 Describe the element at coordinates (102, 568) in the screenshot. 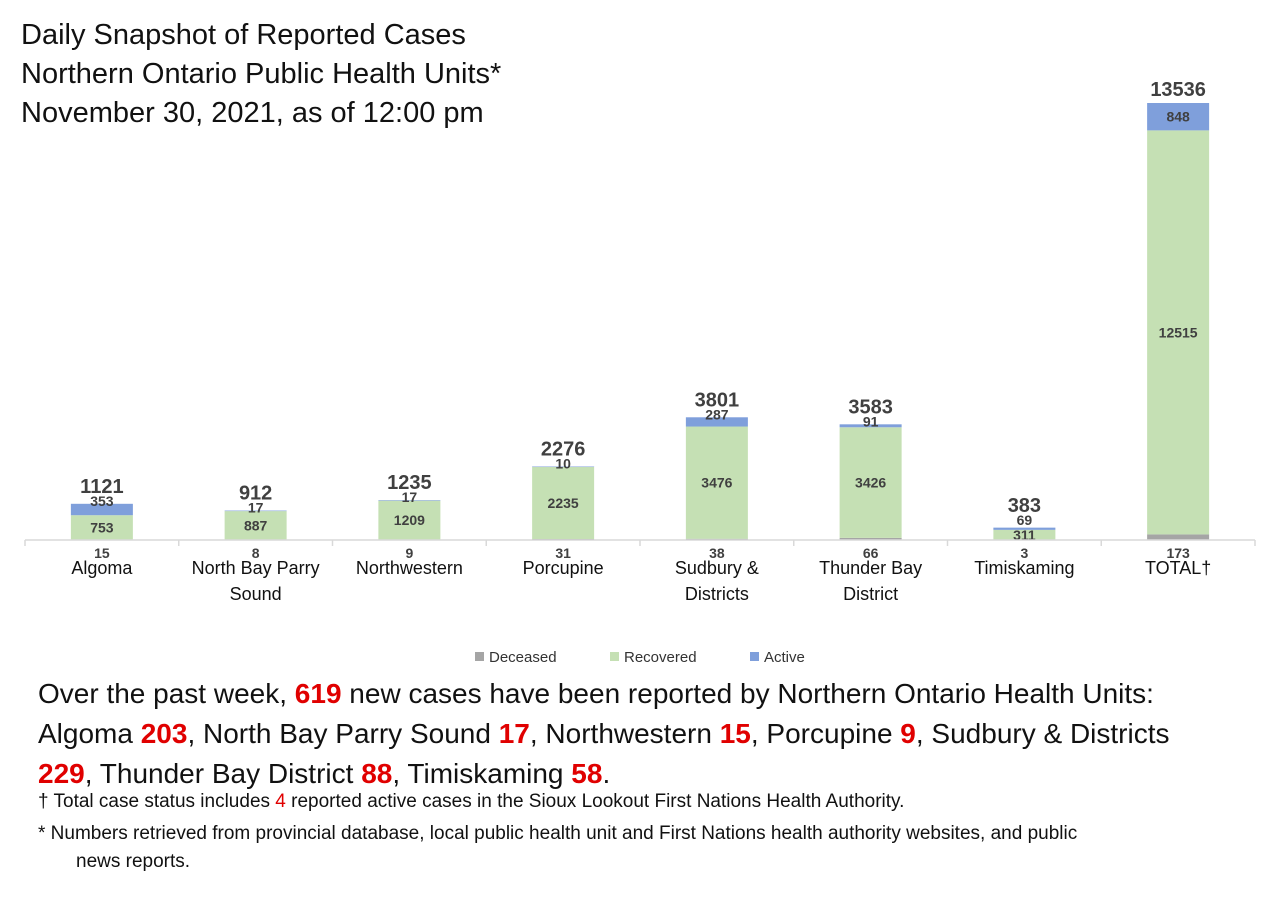

I see `category-label-algoma: Algoma` at that location.